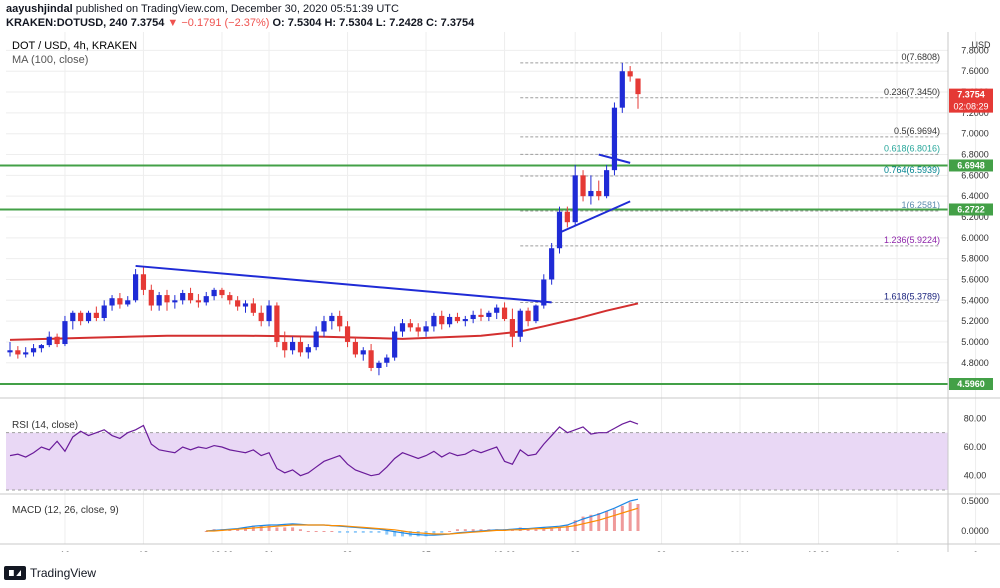 The height and width of the screenshot is (588, 1000). Describe the element at coordinates (147, 23) in the screenshot. I see `last-price: 7.3754` at that location.